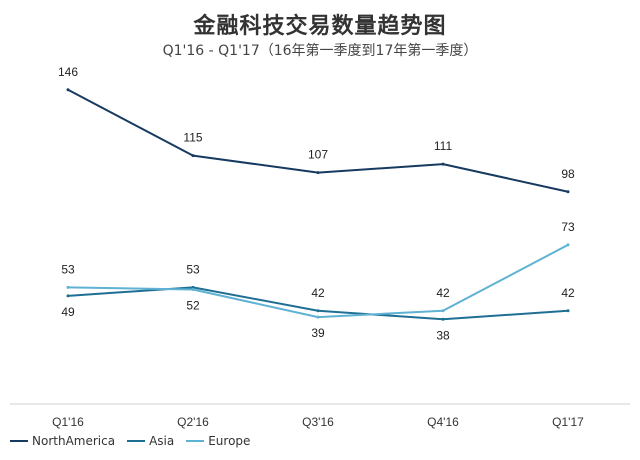 This screenshot has width=640, height=460. Describe the element at coordinates (68, 312) in the screenshot. I see `data-label: 49` at that location.